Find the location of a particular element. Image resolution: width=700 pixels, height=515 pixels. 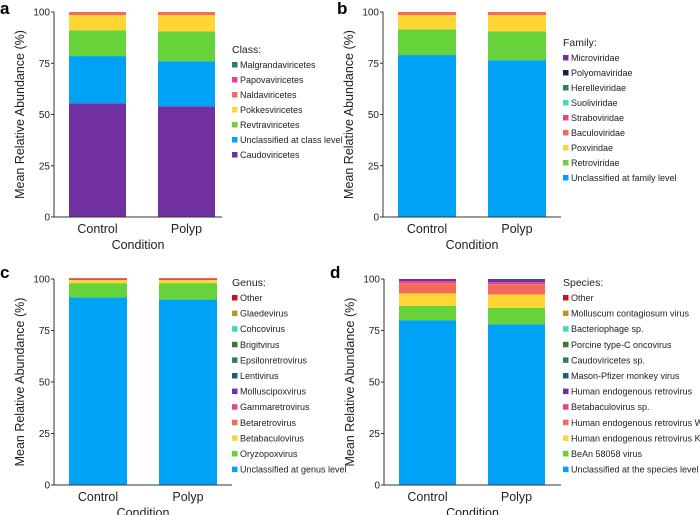

legend-title: Class: is located at coordinates (246, 50).